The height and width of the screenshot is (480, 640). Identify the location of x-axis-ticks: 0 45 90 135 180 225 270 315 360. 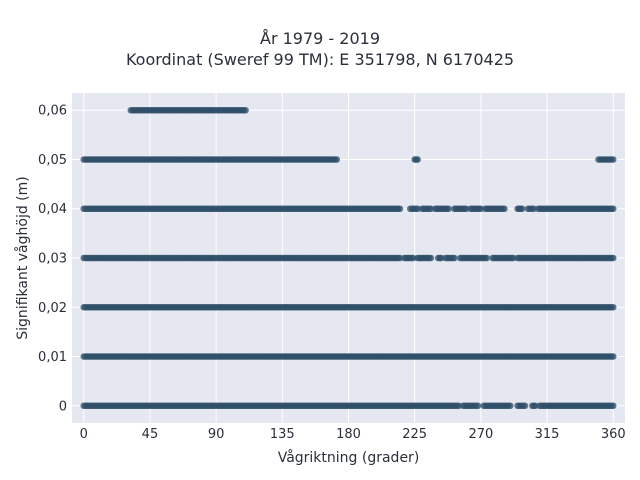
(353, 434).